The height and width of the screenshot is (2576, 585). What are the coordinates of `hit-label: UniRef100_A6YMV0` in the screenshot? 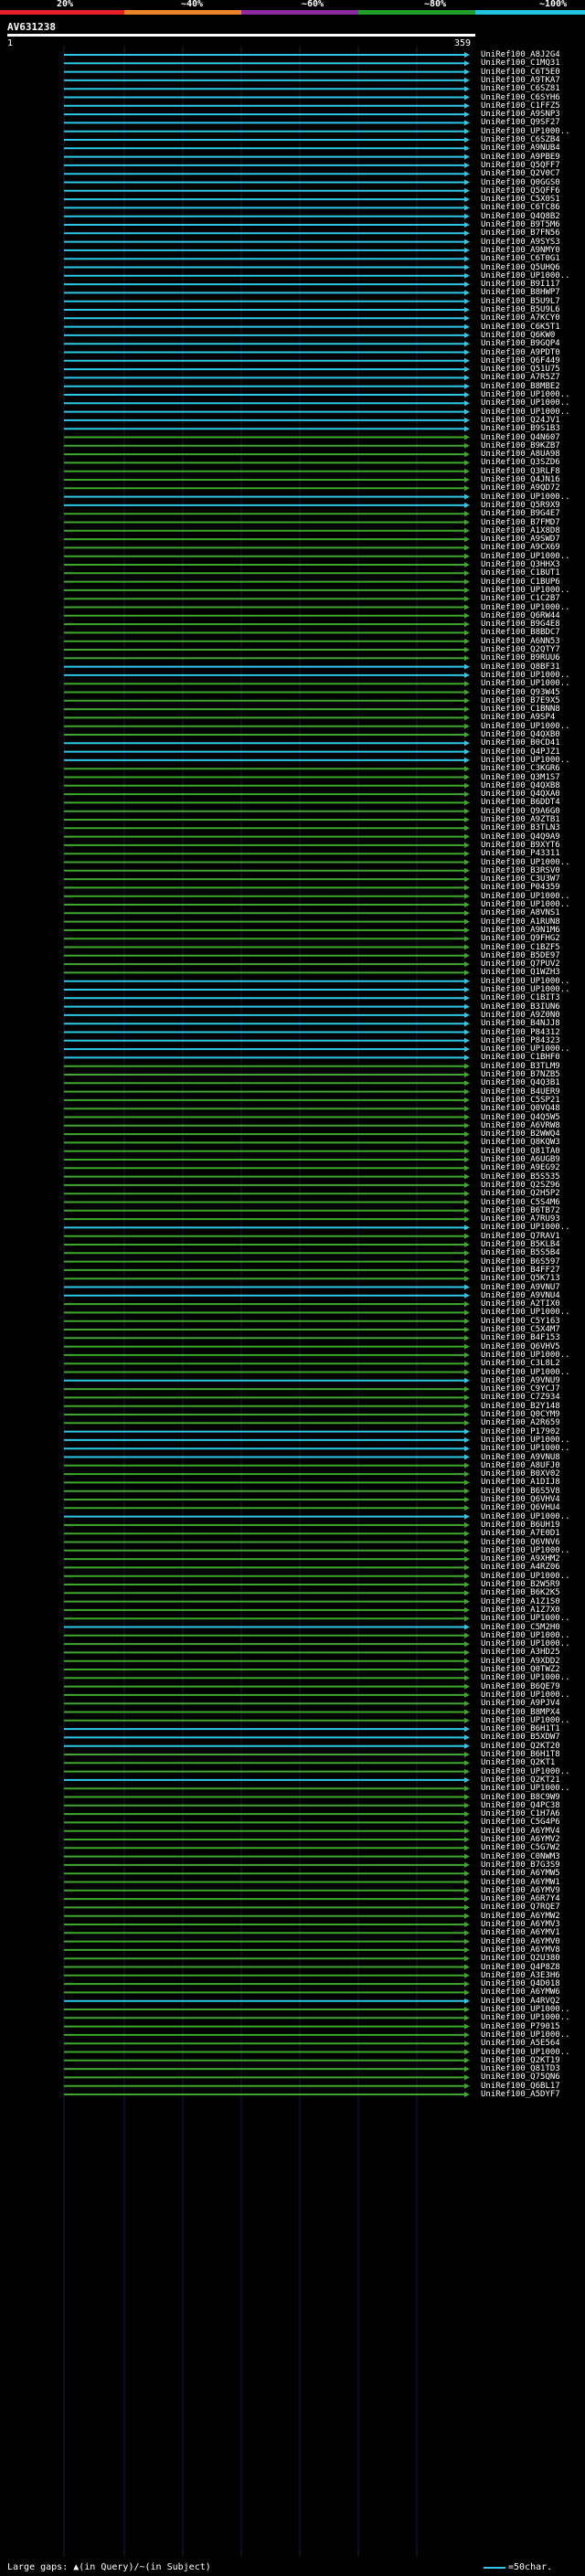 It's located at (520, 1941).